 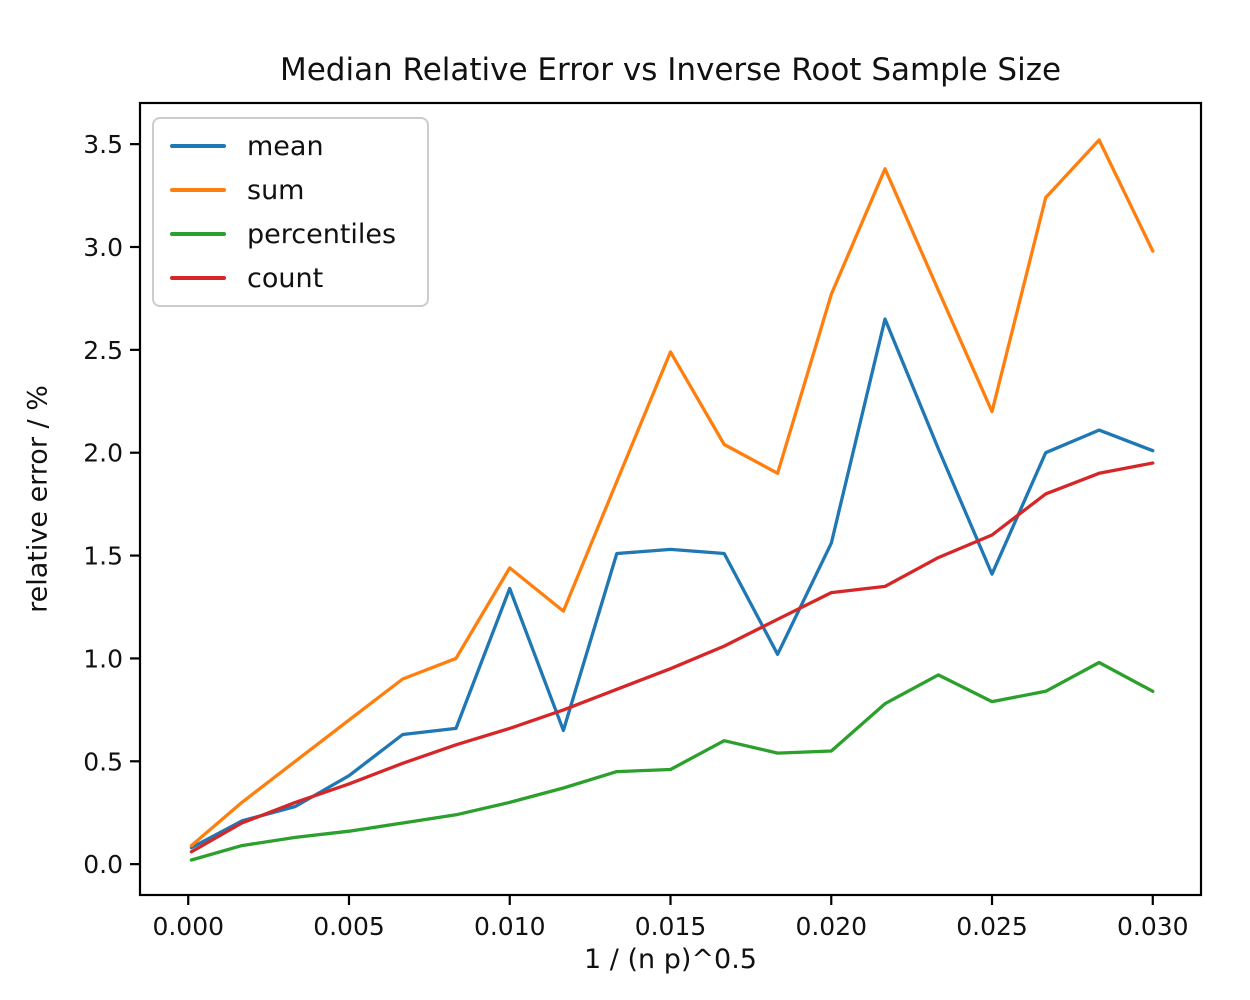 I want to click on y-axis-label: relative error / %, so click(x=38, y=499).